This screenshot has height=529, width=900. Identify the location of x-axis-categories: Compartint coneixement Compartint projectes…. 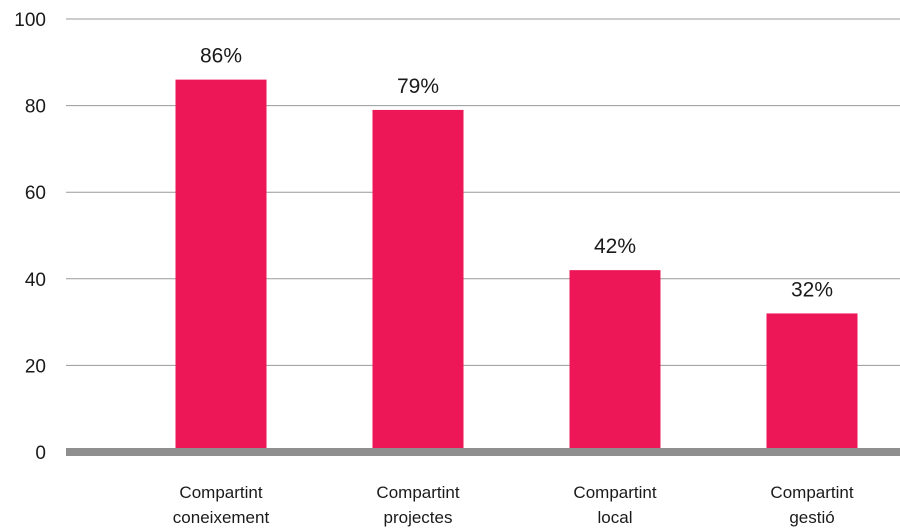
(513, 505).